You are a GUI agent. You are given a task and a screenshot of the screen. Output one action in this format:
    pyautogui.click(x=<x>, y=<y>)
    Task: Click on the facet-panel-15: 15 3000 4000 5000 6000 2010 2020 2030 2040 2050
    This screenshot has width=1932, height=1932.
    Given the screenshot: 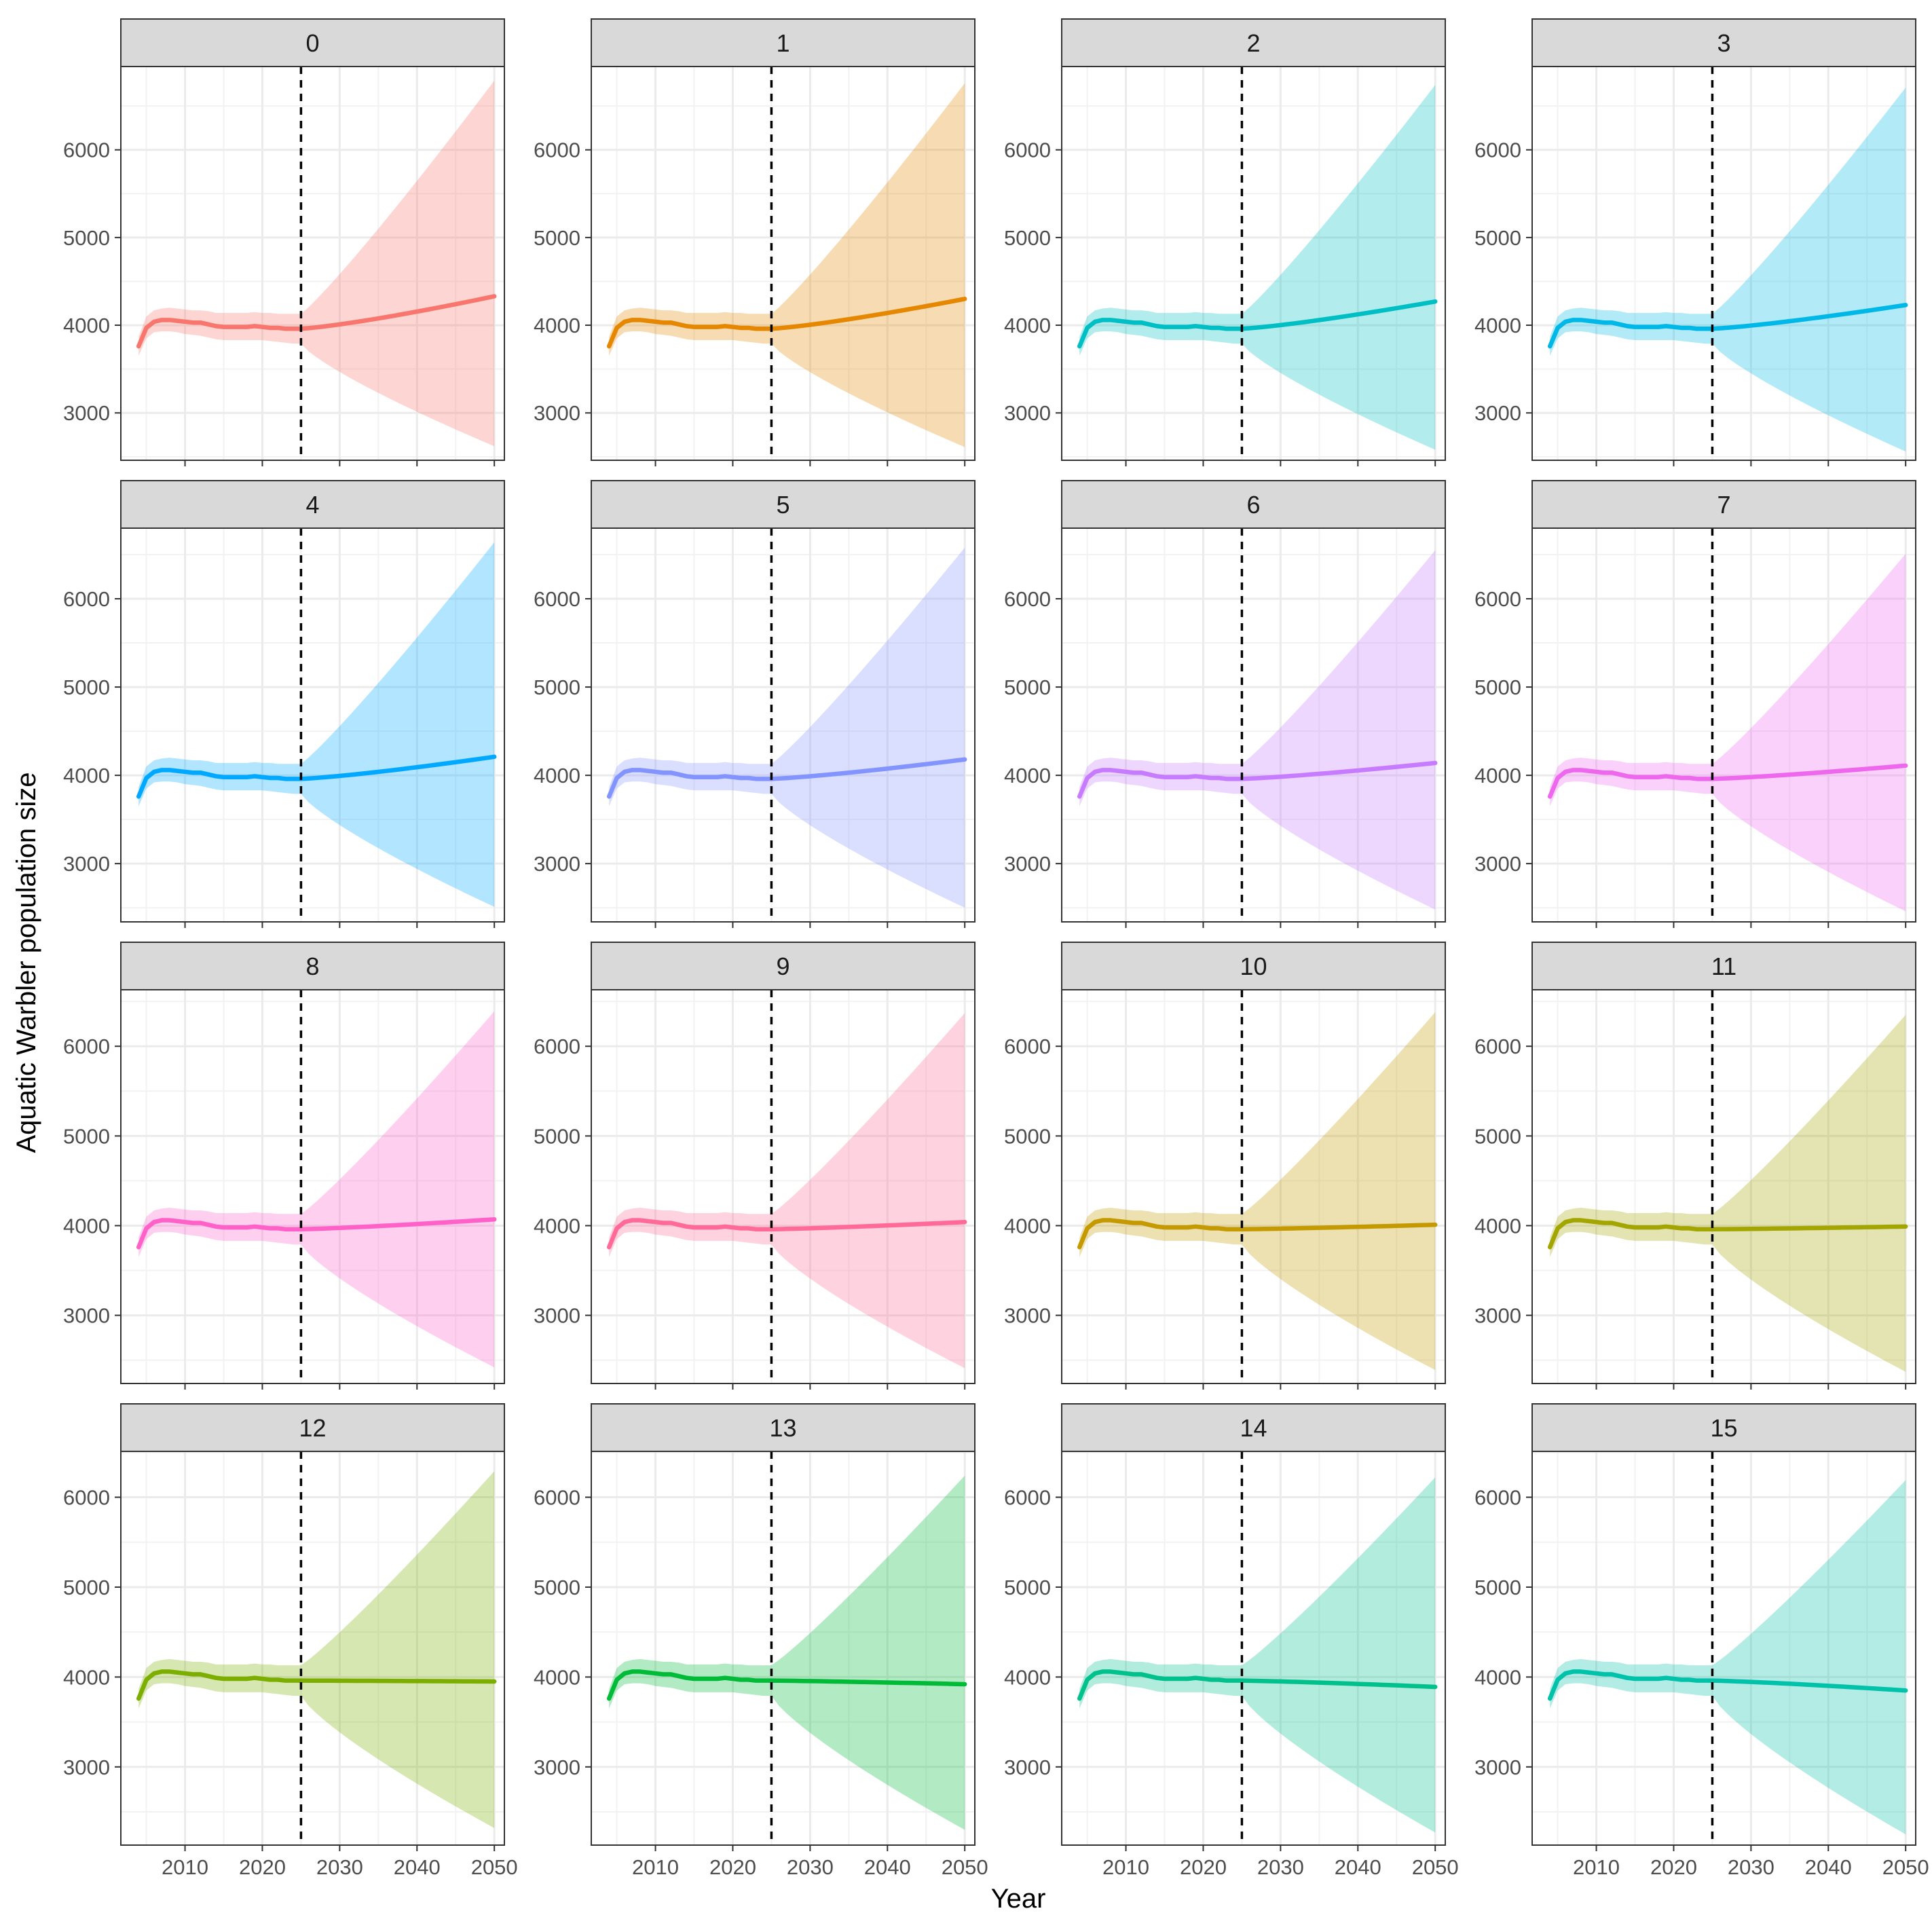 What is the action you would take?
    pyautogui.click(x=1701, y=1641)
    